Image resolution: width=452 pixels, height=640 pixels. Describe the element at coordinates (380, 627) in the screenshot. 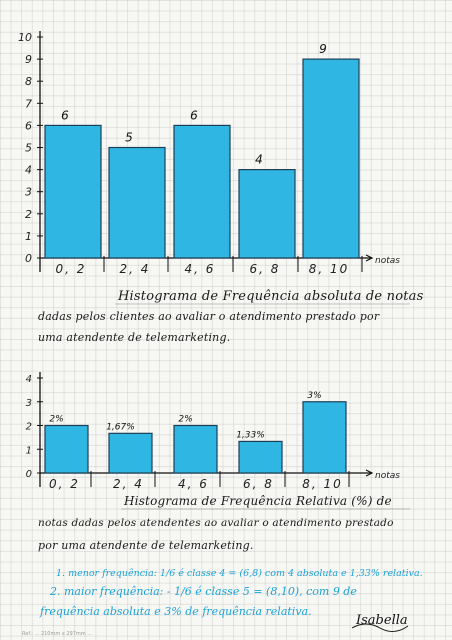

I see `signature-stroke` at that location.